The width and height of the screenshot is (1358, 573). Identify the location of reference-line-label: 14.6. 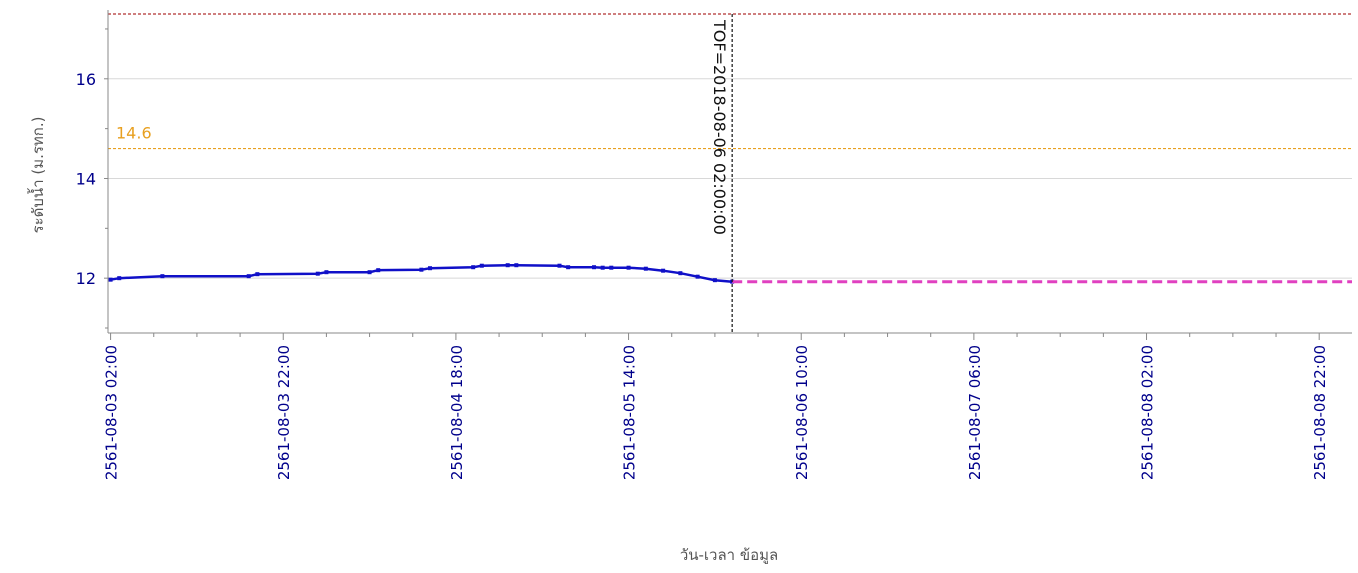
(134, 133).